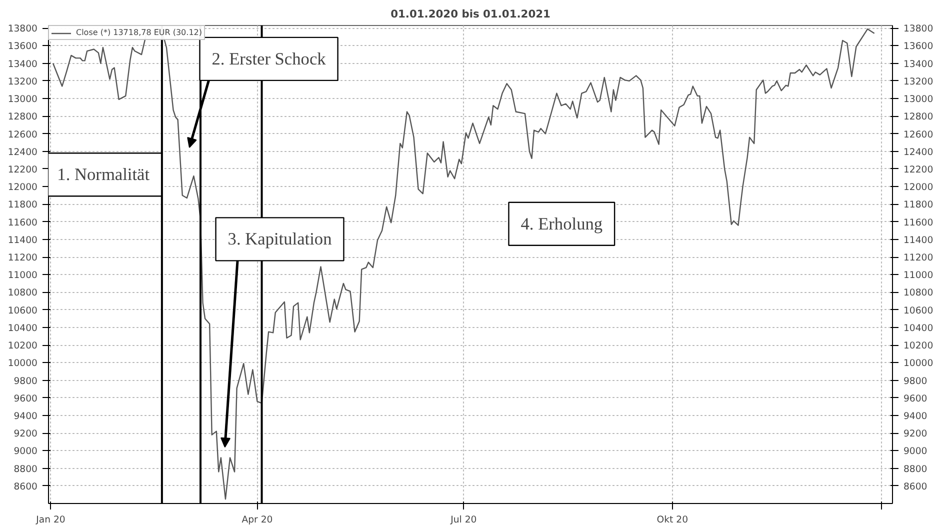 The image size is (940, 529). I want to click on y2-tick-label: 13800, so click(919, 29).